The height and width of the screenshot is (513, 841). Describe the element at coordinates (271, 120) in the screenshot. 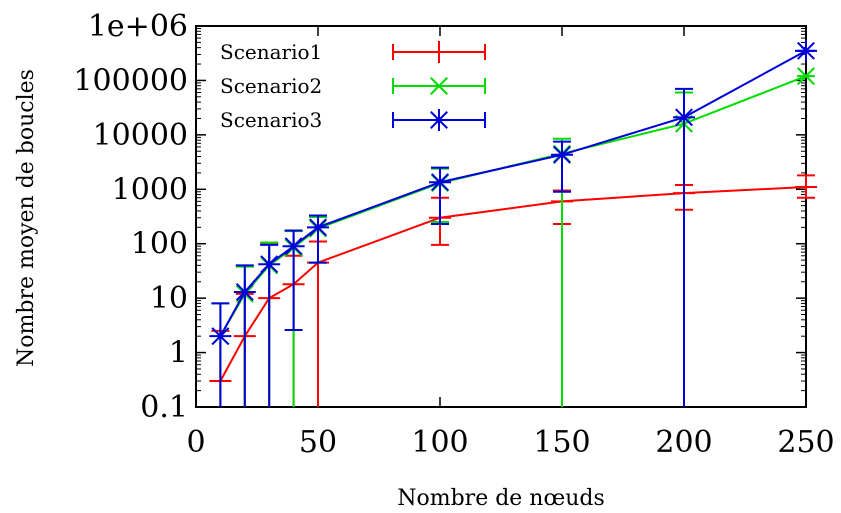

I see `legend-label: Scenario3` at that location.